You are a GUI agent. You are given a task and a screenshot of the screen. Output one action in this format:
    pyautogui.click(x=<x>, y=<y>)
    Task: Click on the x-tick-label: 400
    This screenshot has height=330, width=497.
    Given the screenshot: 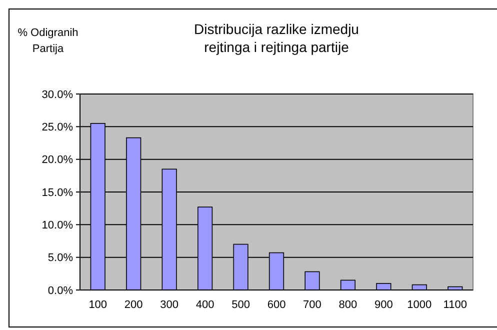 What is the action you would take?
    pyautogui.click(x=205, y=305)
    